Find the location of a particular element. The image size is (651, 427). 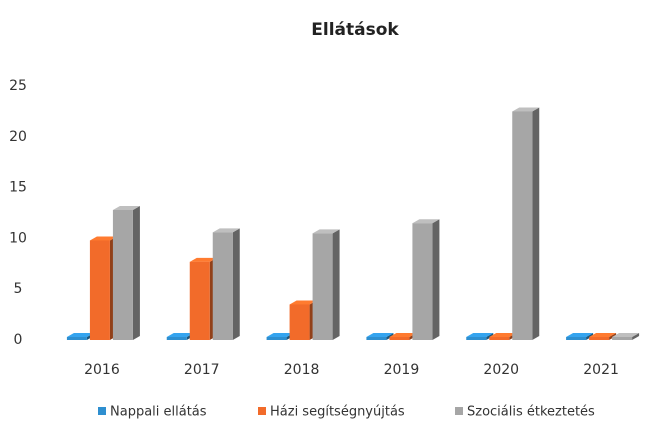

x-tick-label: 2017 is located at coordinates (202, 370).